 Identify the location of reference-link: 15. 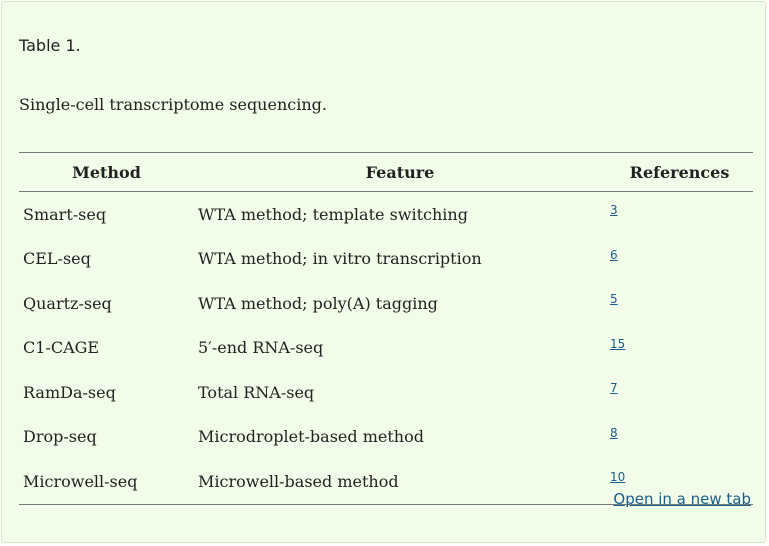
(618, 343).